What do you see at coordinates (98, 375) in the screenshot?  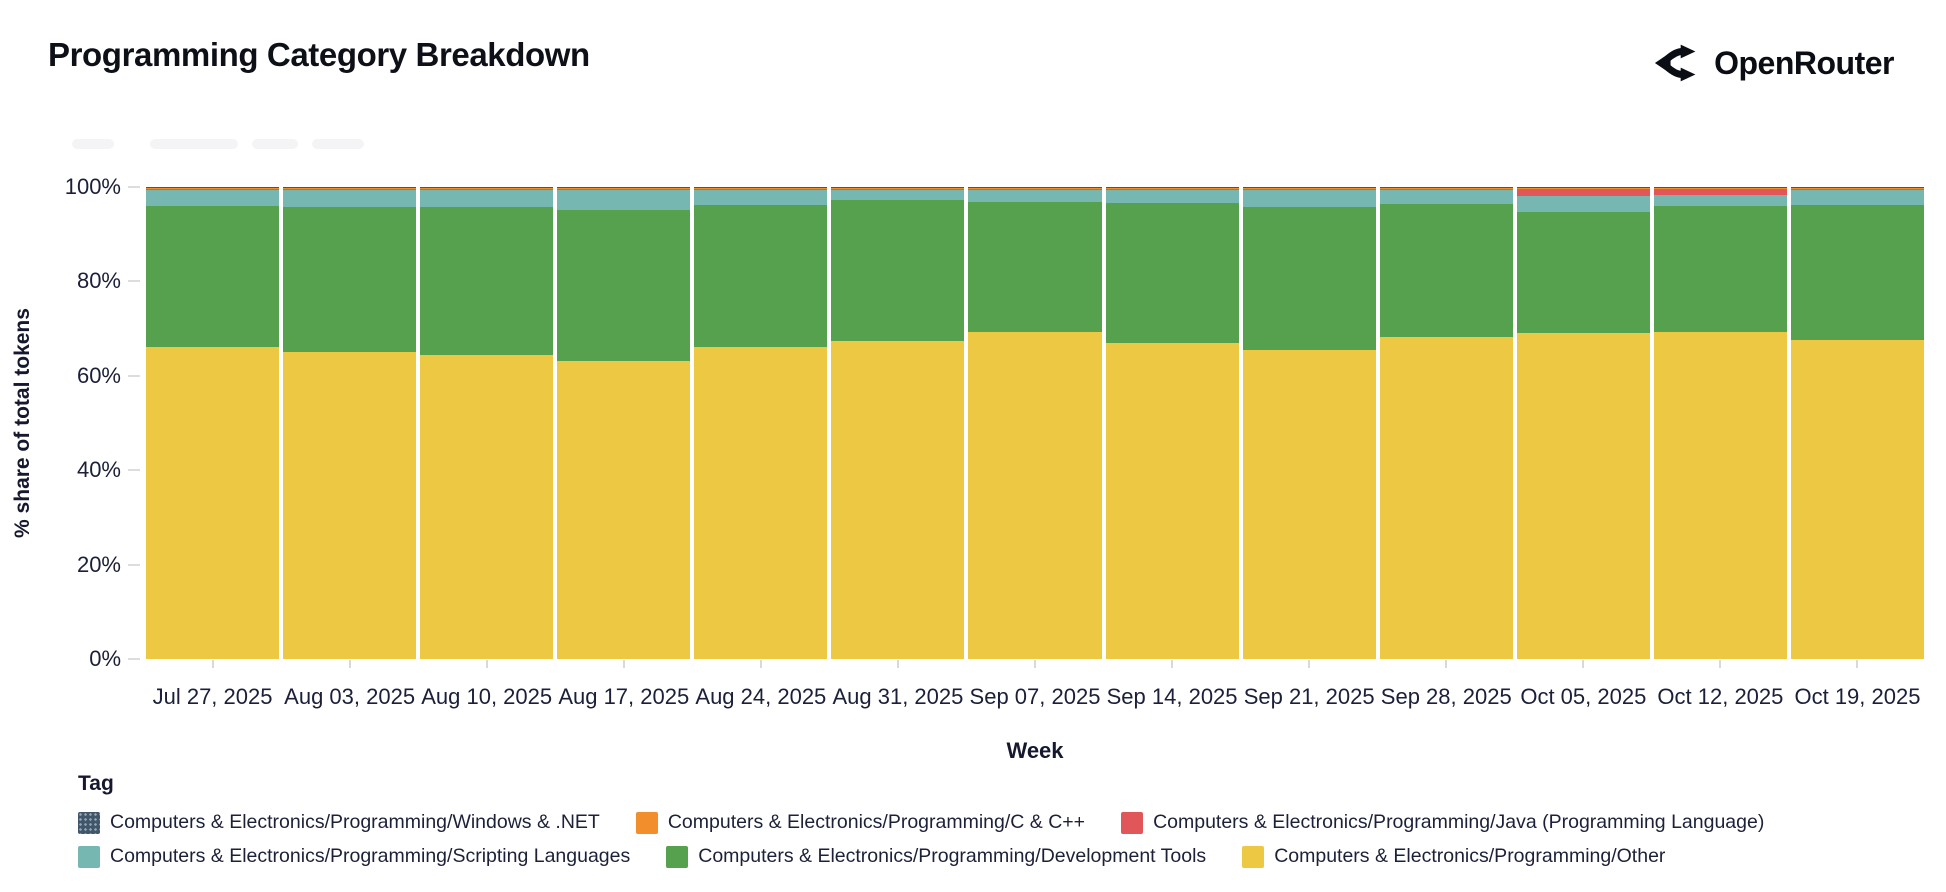 I see `y-tick-label: 60%` at bounding box center [98, 375].